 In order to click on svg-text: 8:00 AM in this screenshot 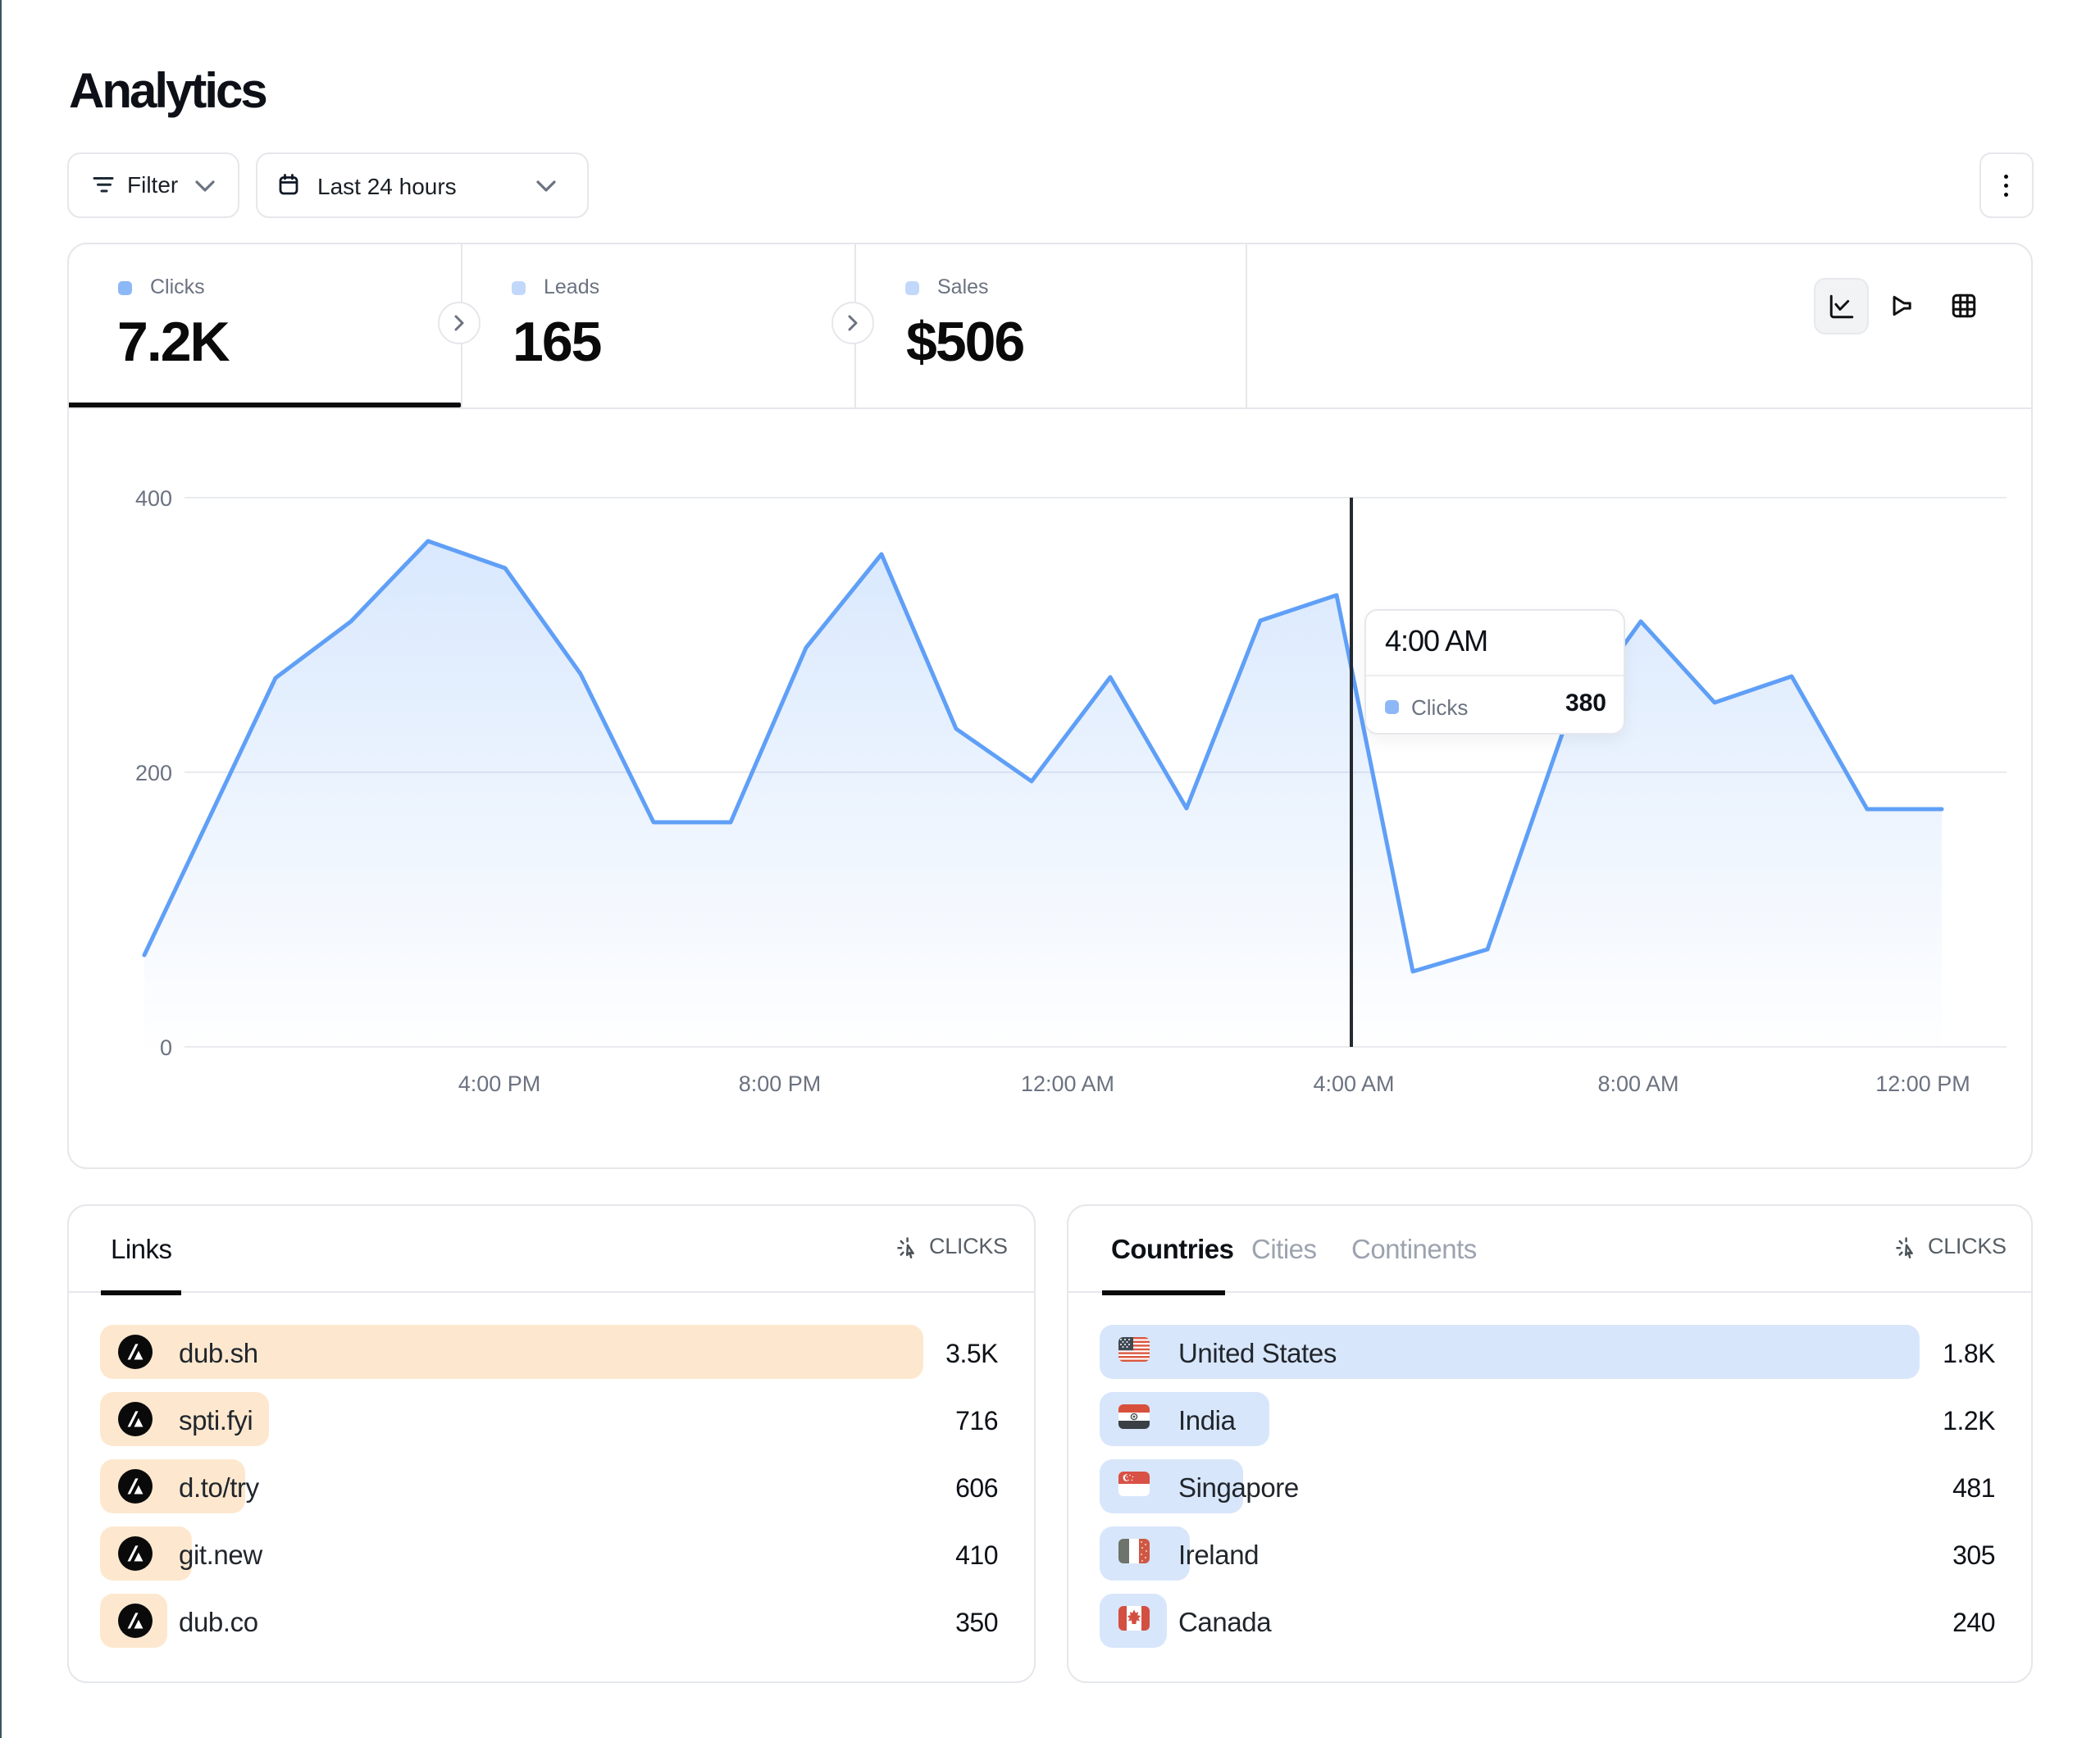, I will do `click(1638, 1083)`.